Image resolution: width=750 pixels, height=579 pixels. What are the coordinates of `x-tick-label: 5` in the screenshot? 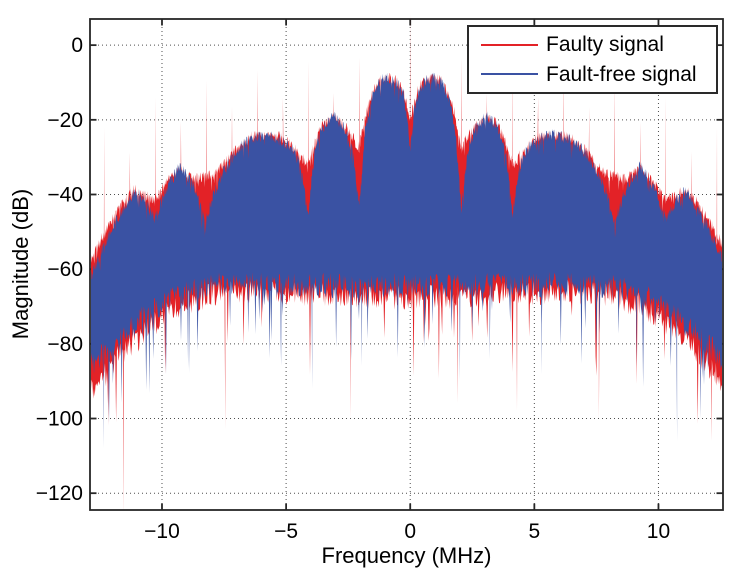 It's located at (534, 531).